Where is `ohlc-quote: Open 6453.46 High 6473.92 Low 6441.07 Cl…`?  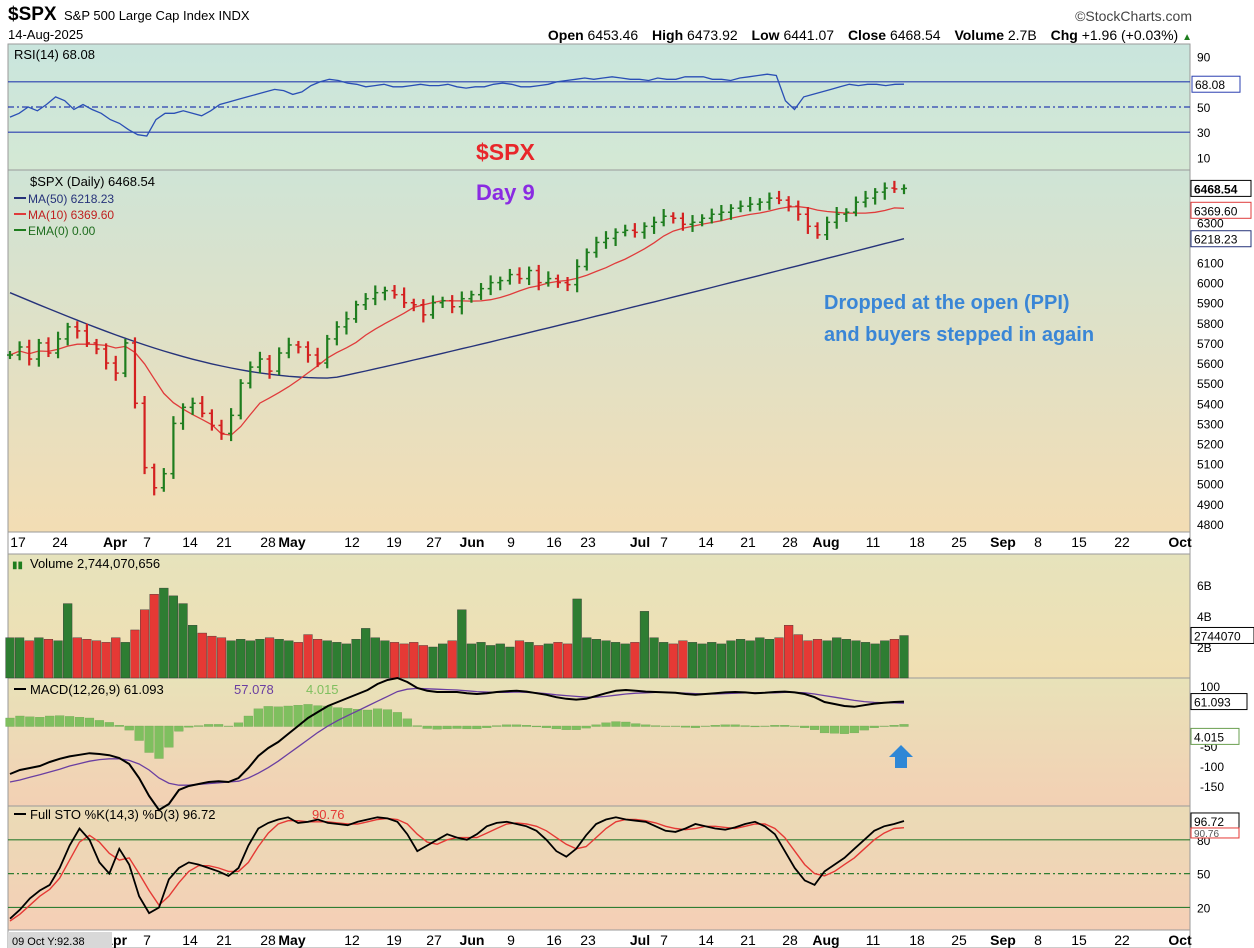 ohlc-quote: Open 6453.46 High 6473.92 Low 6441.07 Cl… is located at coordinates (870, 35).